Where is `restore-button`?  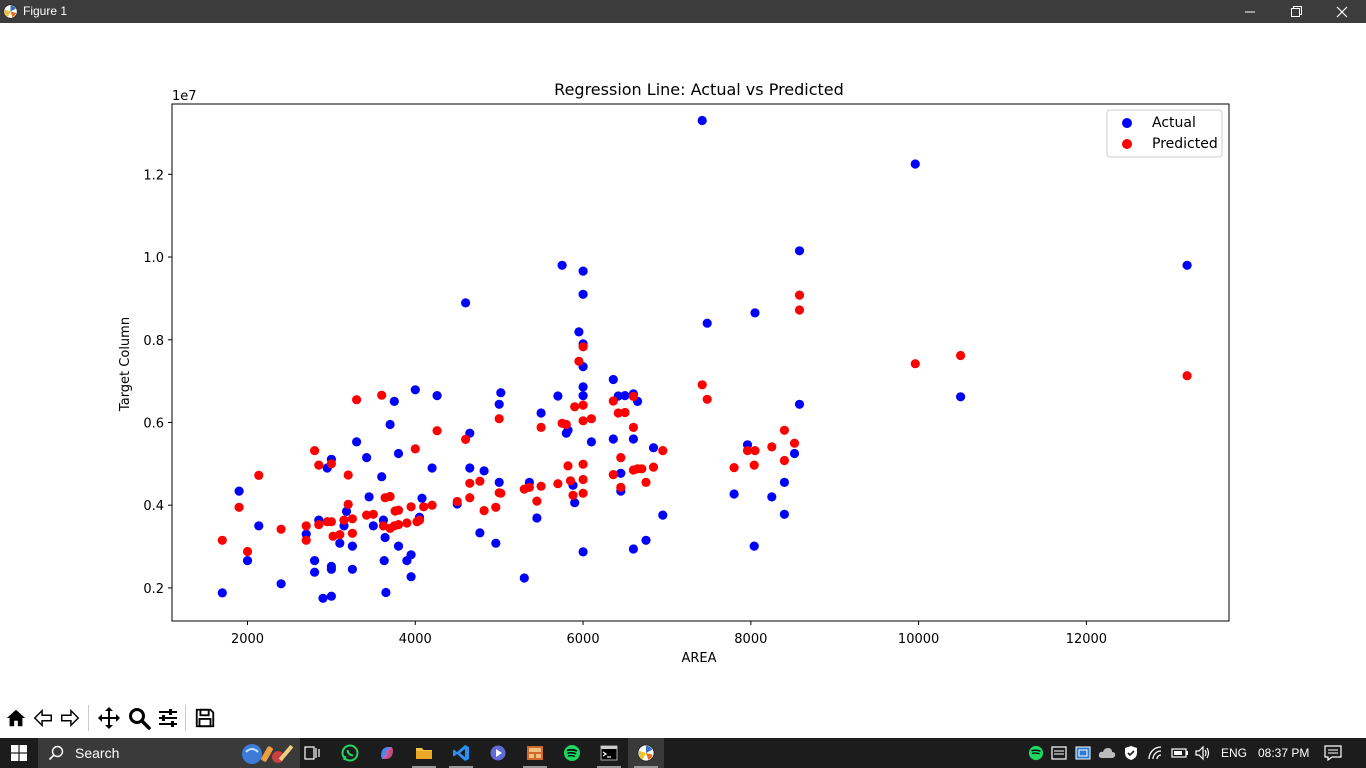 restore-button is located at coordinates (1296, 11).